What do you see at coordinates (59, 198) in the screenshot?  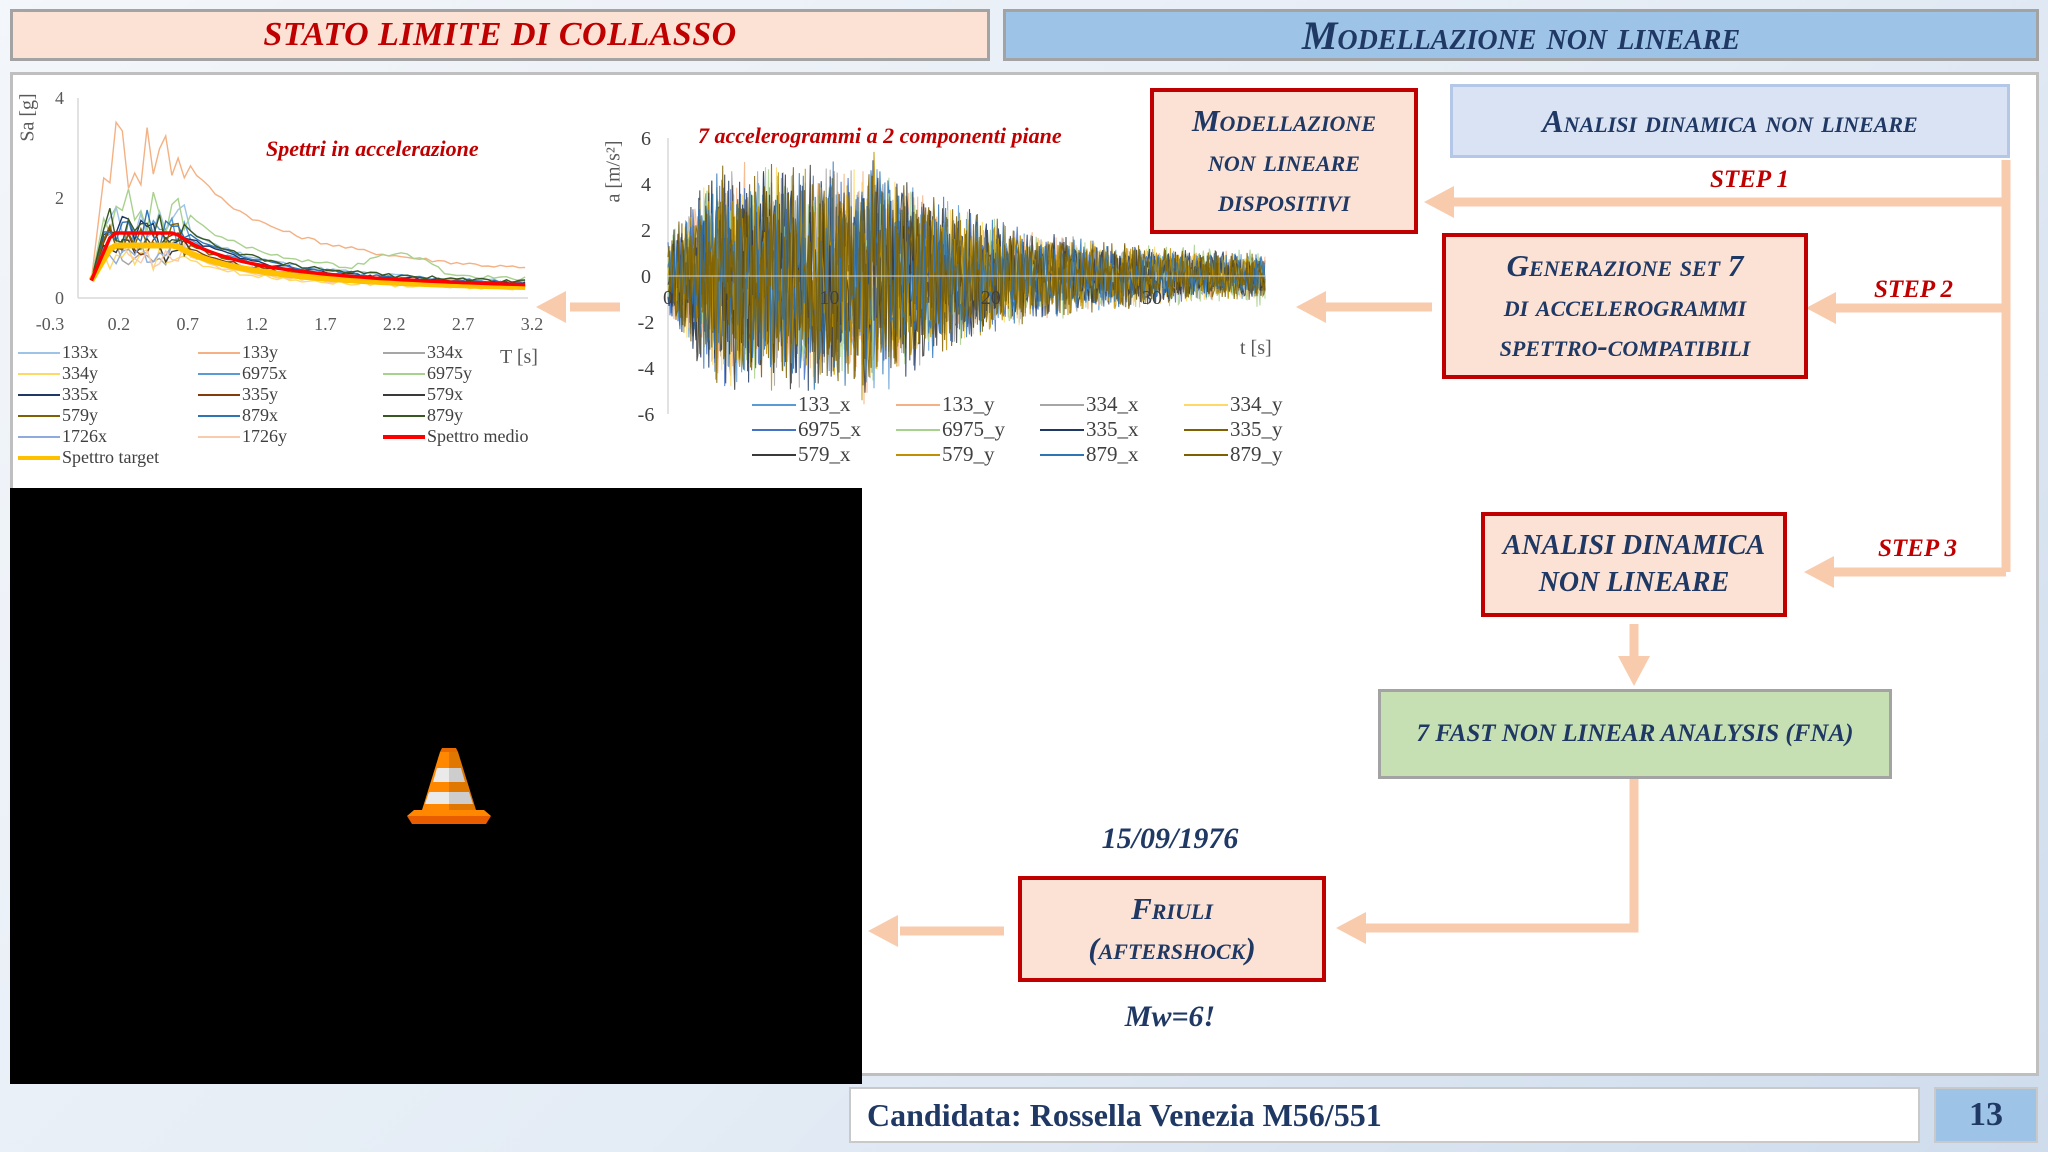 I see `spectra-y-tick: 2` at bounding box center [59, 198].